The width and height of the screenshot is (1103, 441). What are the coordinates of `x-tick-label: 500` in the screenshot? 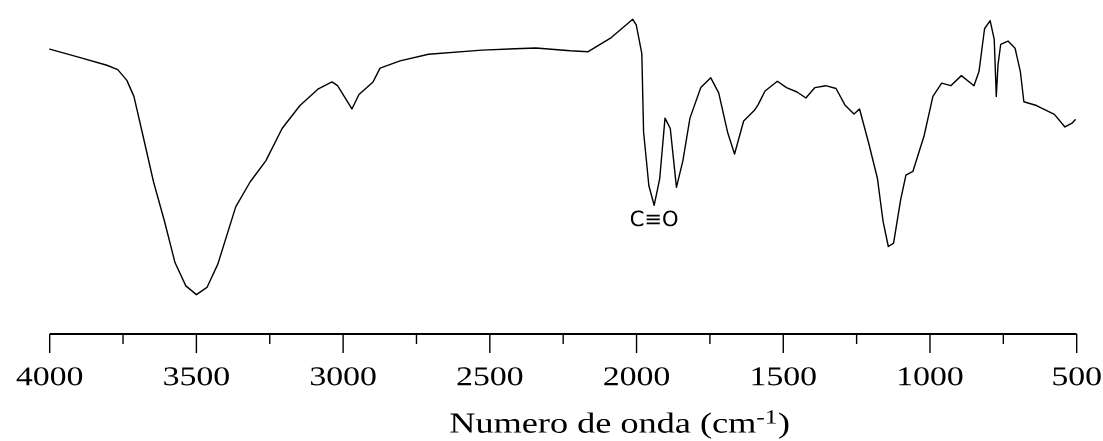 It's located at (1077, 376).